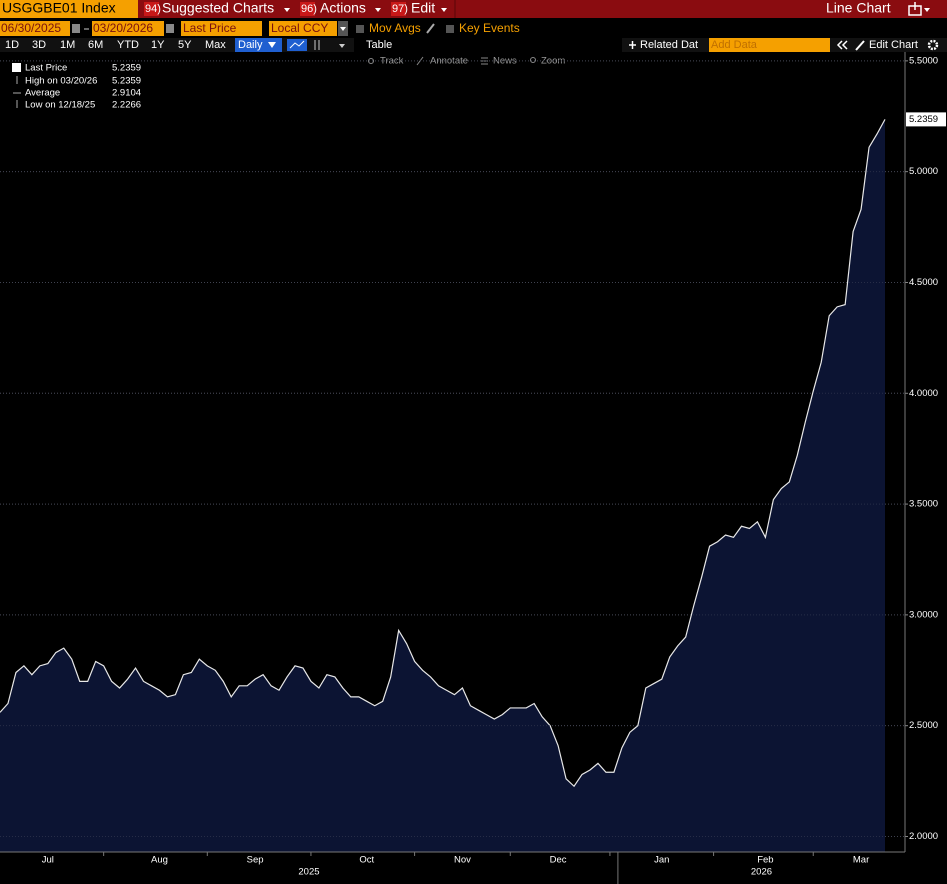  I want to click on tool: Track, so click(392, 61).